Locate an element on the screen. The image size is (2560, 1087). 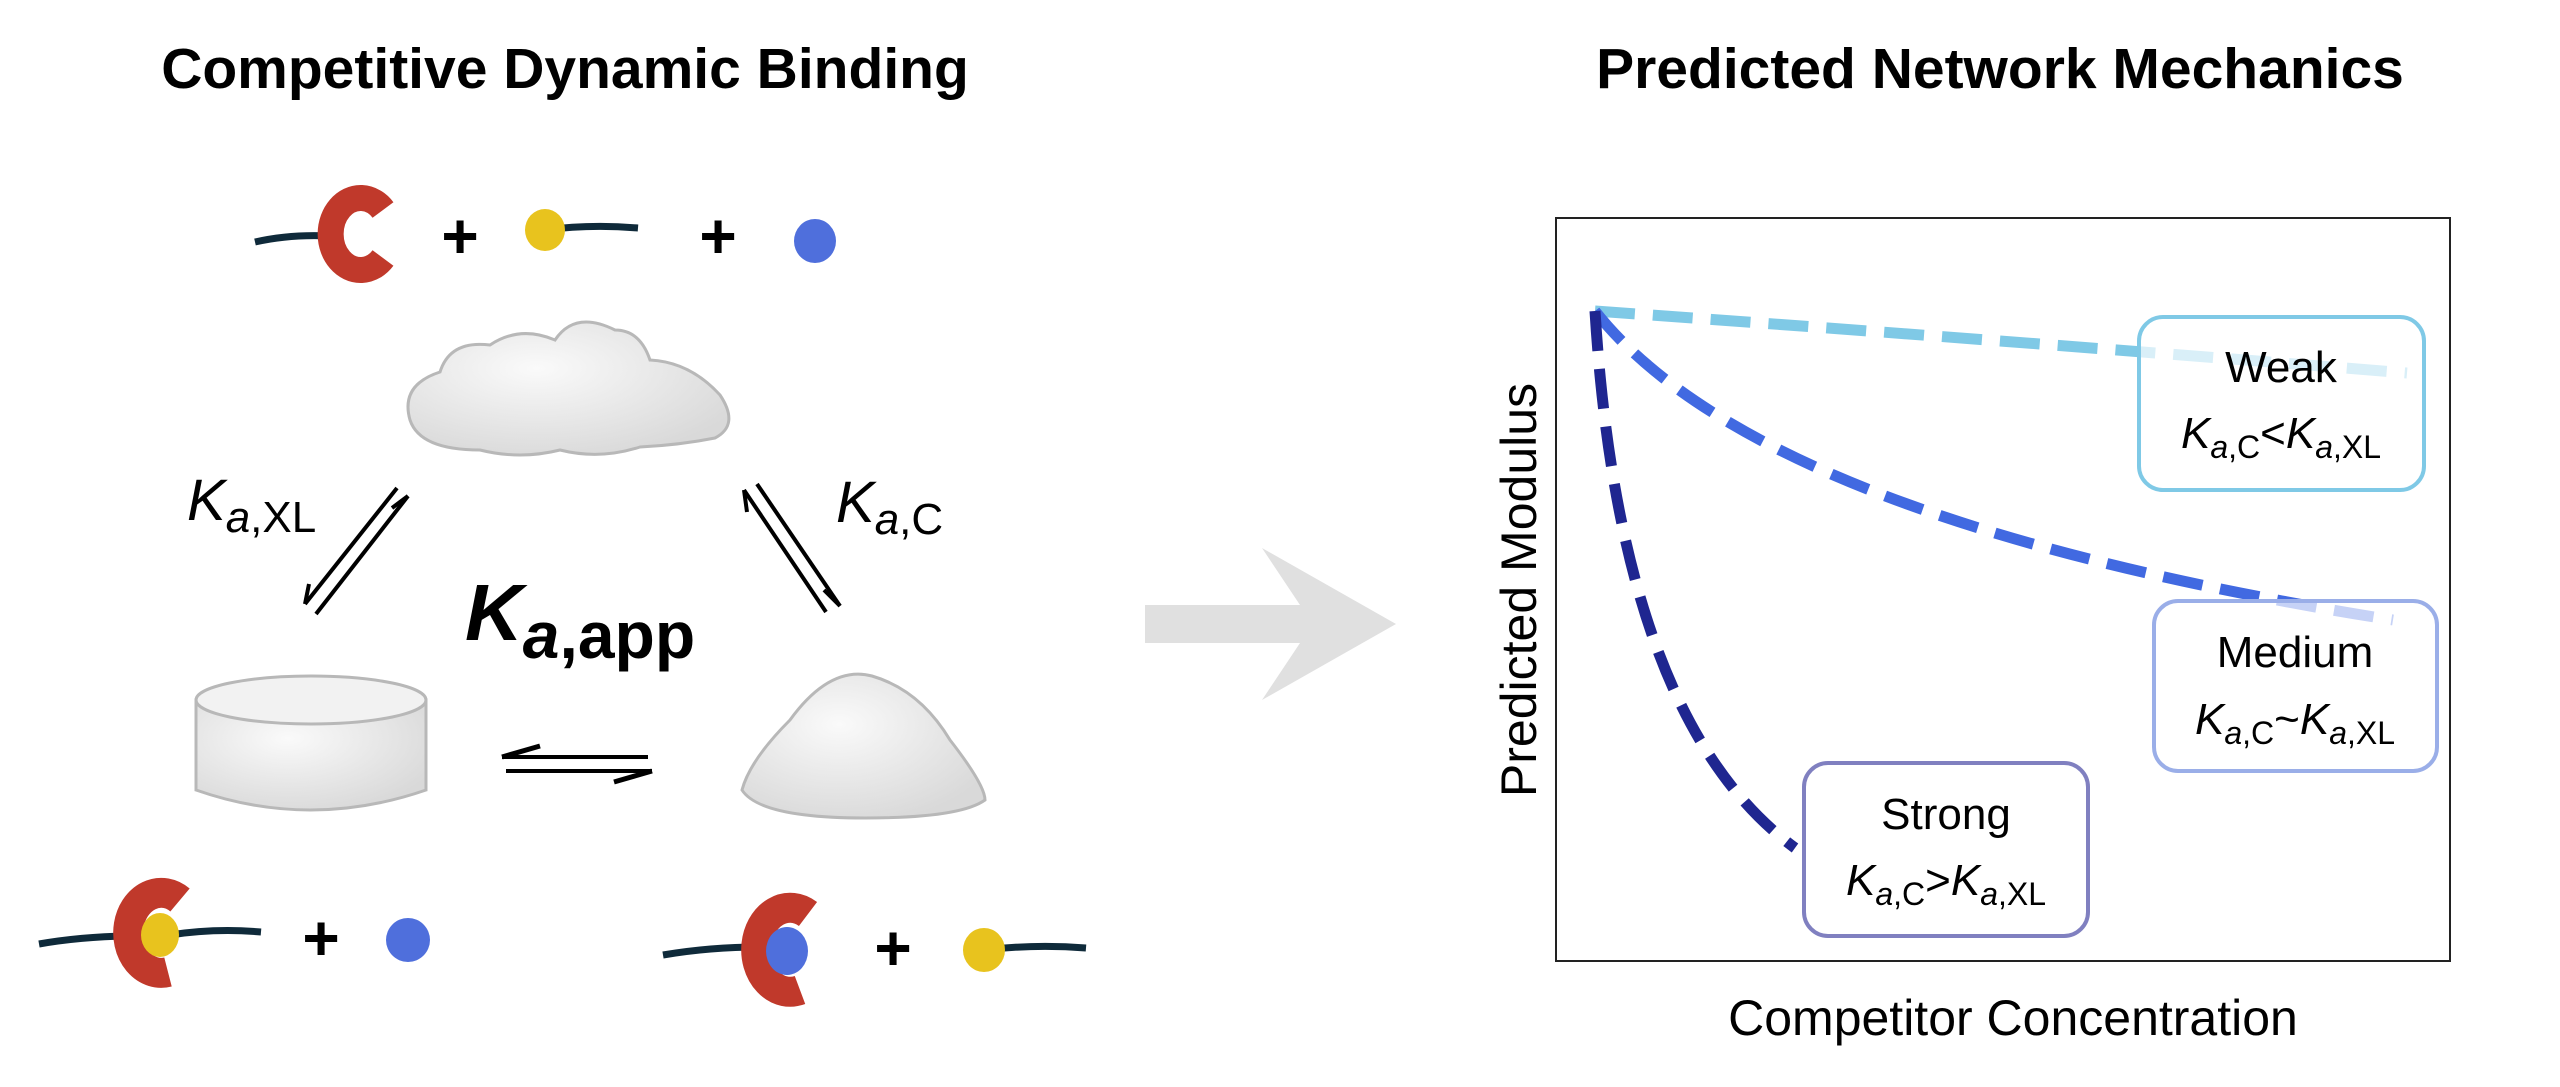
weak-legend-box: Weak Ka,C<Ka,XL is located at coordinates (2281, 403).